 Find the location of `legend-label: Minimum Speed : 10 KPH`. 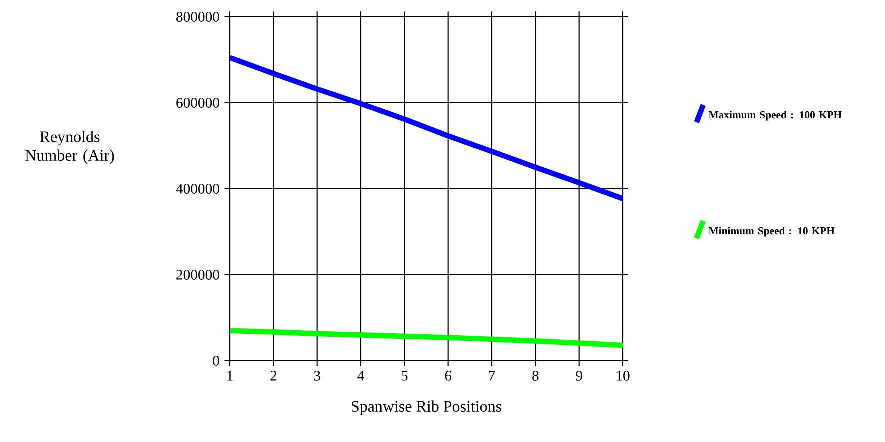

legend-label: Minimum Speed : 10 KPH is located at coordinates (771, 232).